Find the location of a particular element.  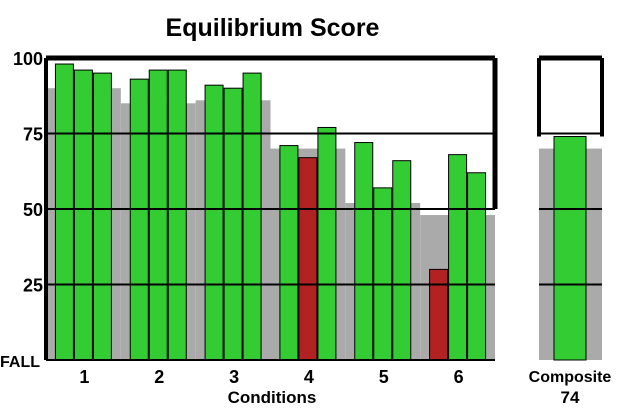

x-tick-label: 5 is located at coordinates (384, 377).